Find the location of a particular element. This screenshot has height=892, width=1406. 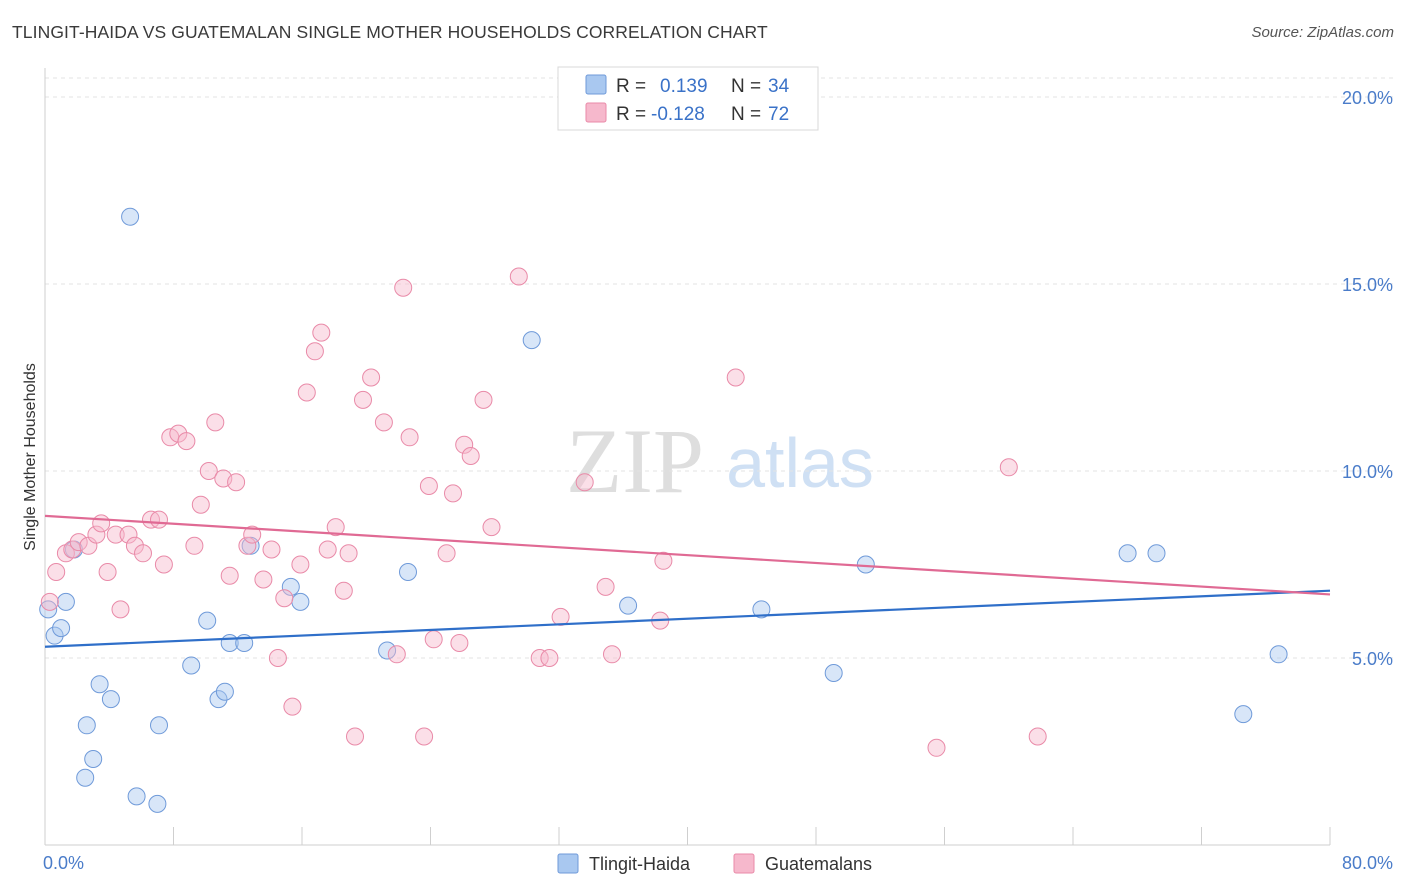

legend-n-value-1: 34 is located at coordinates (779, 86).